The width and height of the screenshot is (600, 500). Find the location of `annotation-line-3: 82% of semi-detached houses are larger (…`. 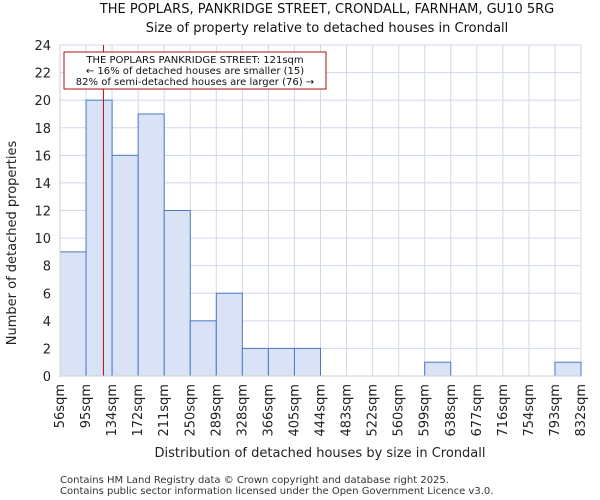

annotation-line-3: 82% of semi-detached houses are larger (… is located at coordinates (195, 82).